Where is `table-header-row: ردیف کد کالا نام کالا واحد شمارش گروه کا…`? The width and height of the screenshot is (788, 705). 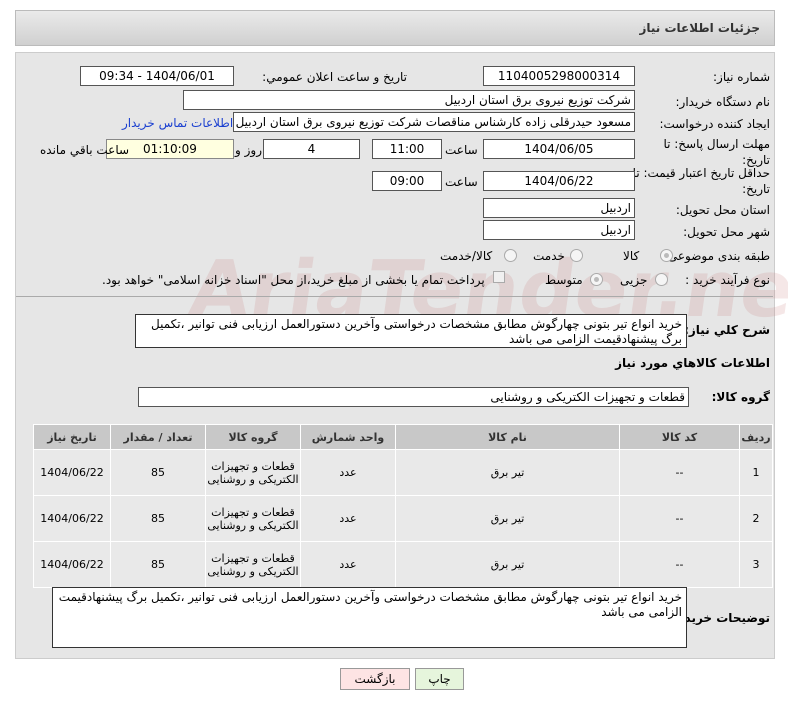 table-header-row: ردیف کد کالا نام کالا واحد شمارش گروه کا… is located at coordinates (403, 437).